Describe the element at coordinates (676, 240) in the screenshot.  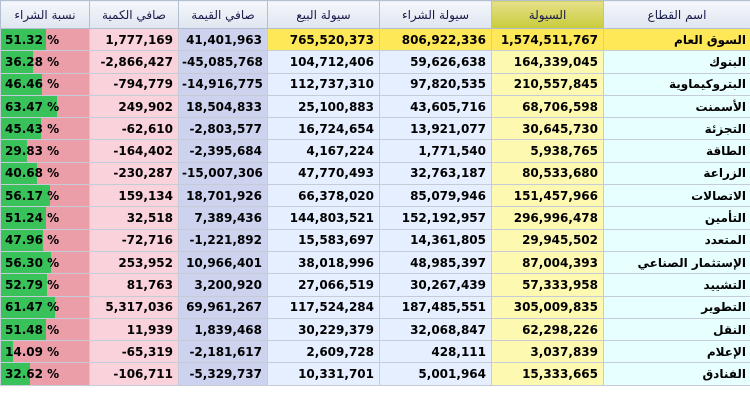
I see `sector-name-cell: المتعدد` at that location.